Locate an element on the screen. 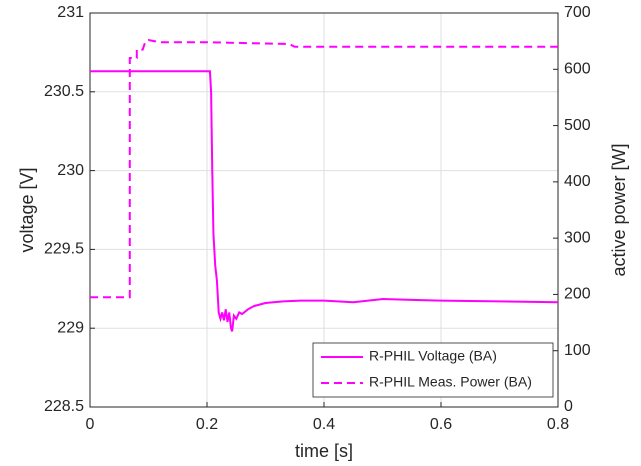  x-tick-label: 0.2 is located at coordinates (207, 424).